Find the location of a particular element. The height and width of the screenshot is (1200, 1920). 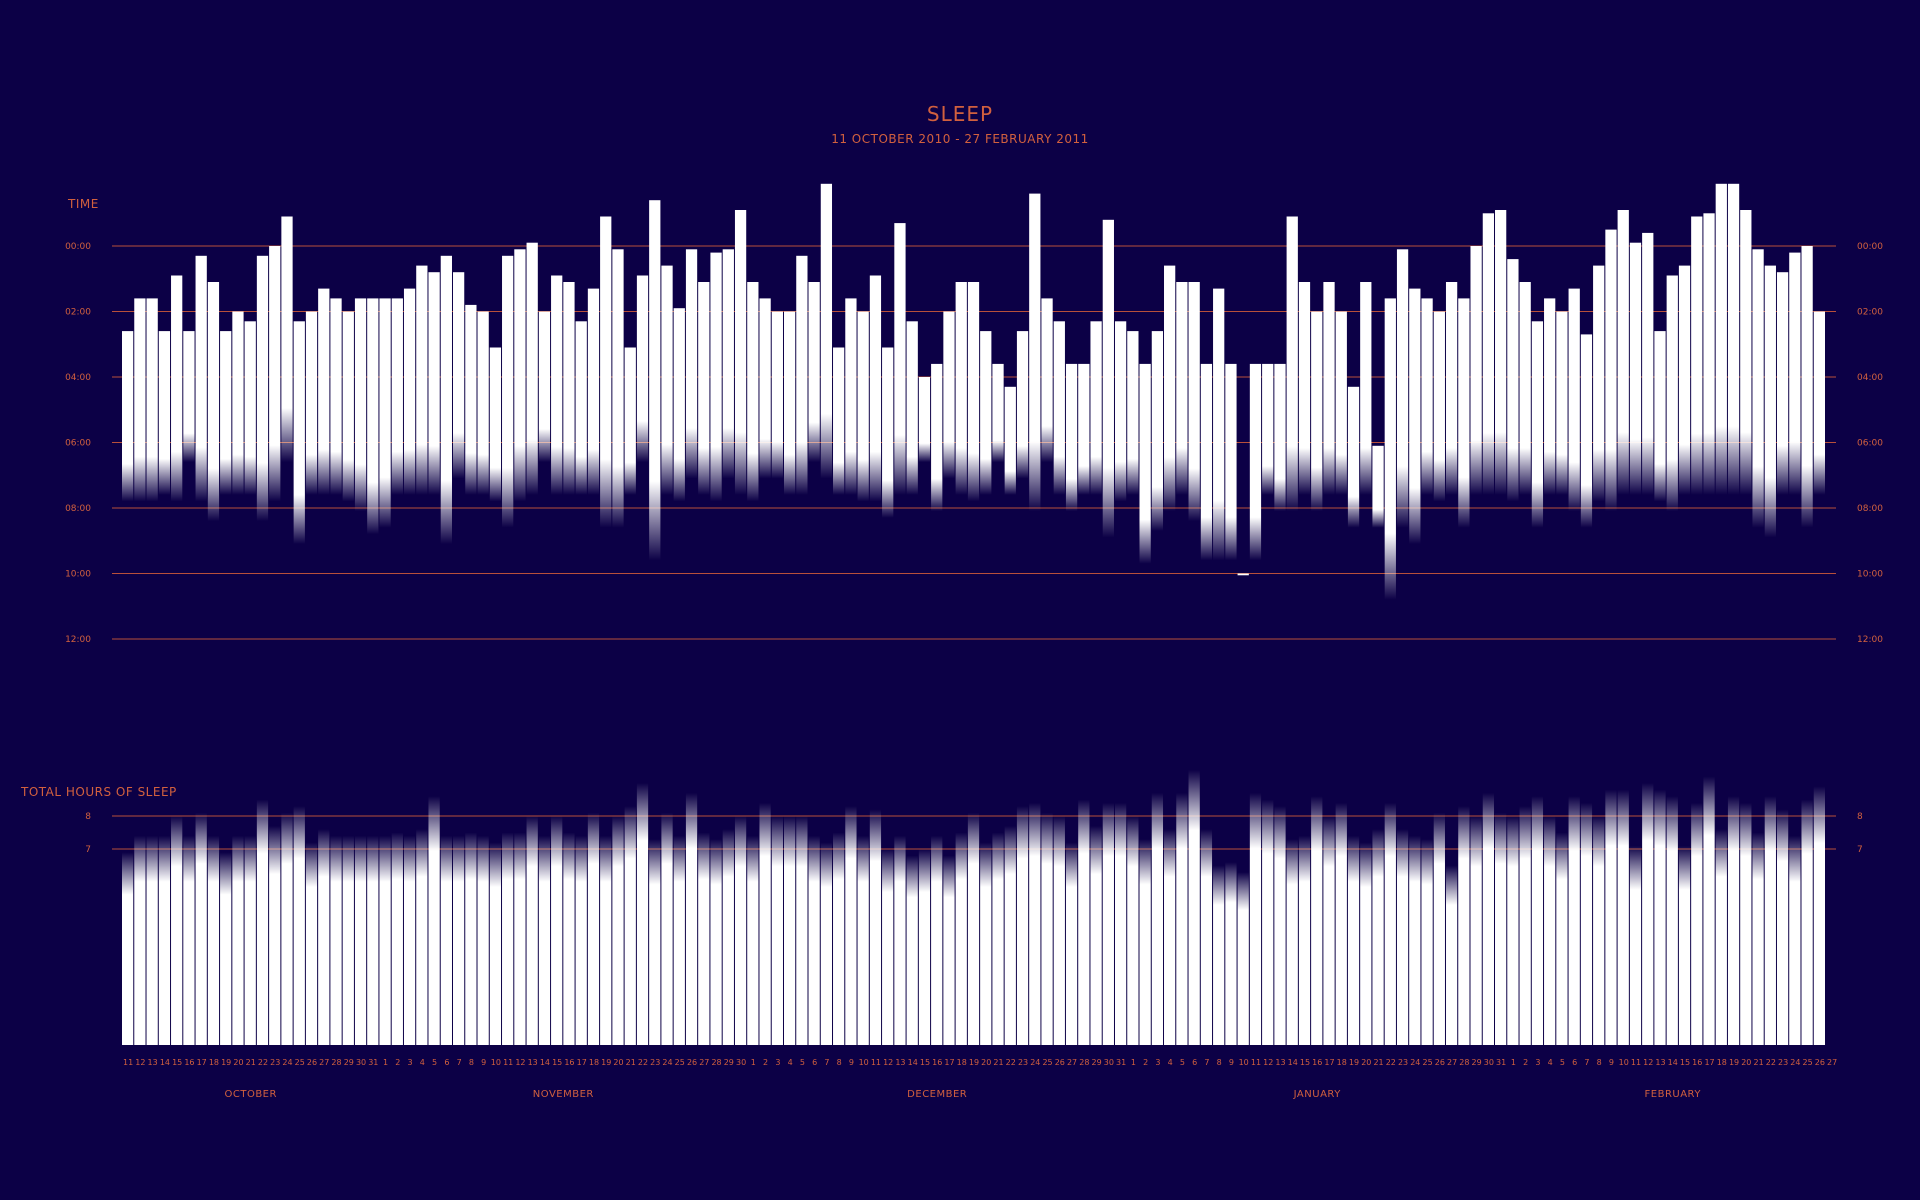

day-label: 1 is located at coordinates (1513, 1062).